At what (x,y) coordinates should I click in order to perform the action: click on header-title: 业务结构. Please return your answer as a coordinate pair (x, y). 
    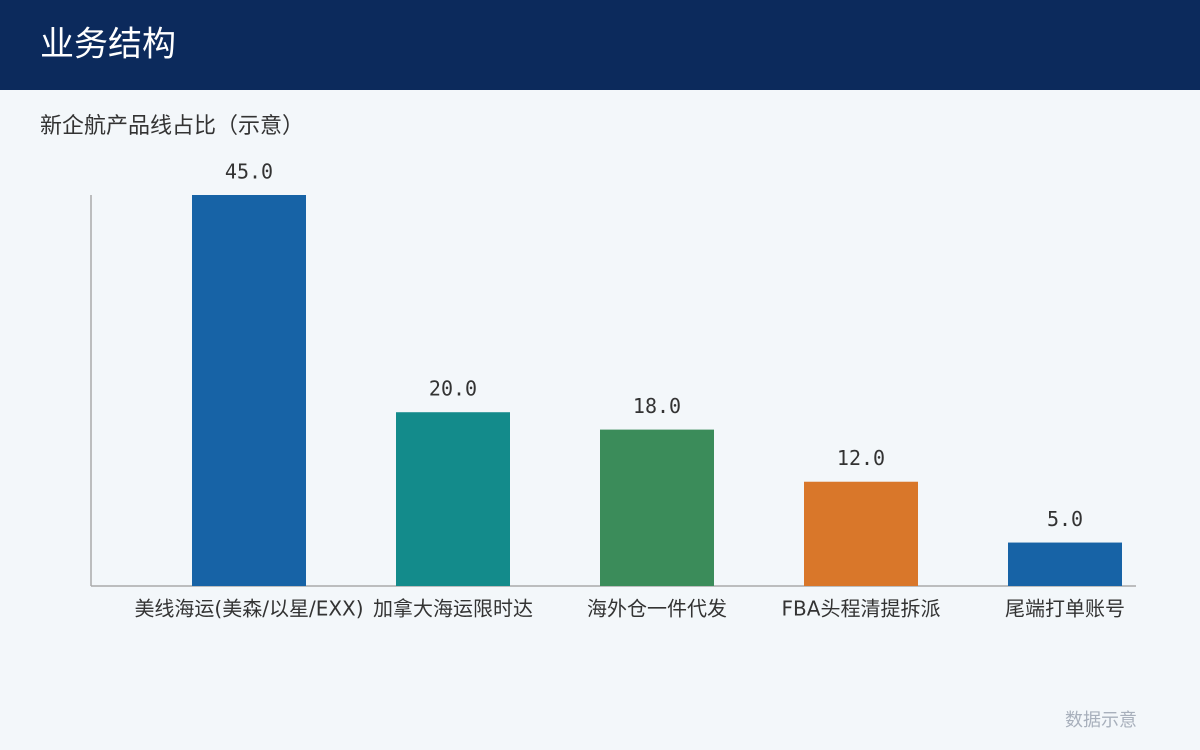
    Looking at the image, I should click on (108, 45).